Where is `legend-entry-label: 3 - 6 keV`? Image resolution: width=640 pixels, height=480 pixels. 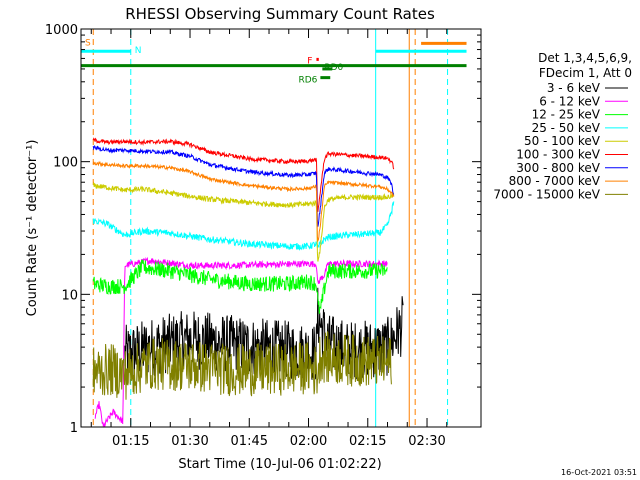 legend-entry-label: 3 - 6 keV is located at coordinates (574, 88).